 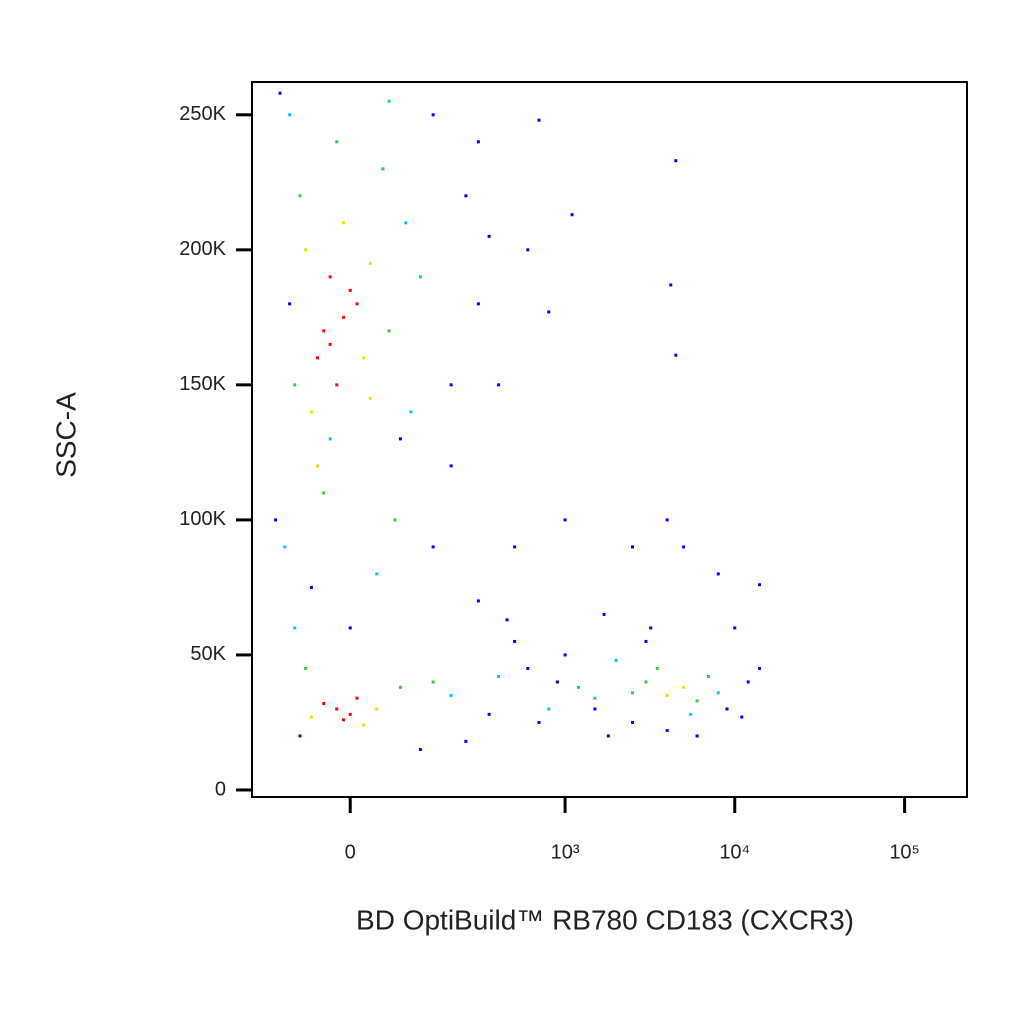 What do you see at coordinates (605, 919) in the screenshot?
I see `x-axis-label: BD OptiBuild™ RB780 CD183 (CXCR3)` at bounding box center [605, 919].